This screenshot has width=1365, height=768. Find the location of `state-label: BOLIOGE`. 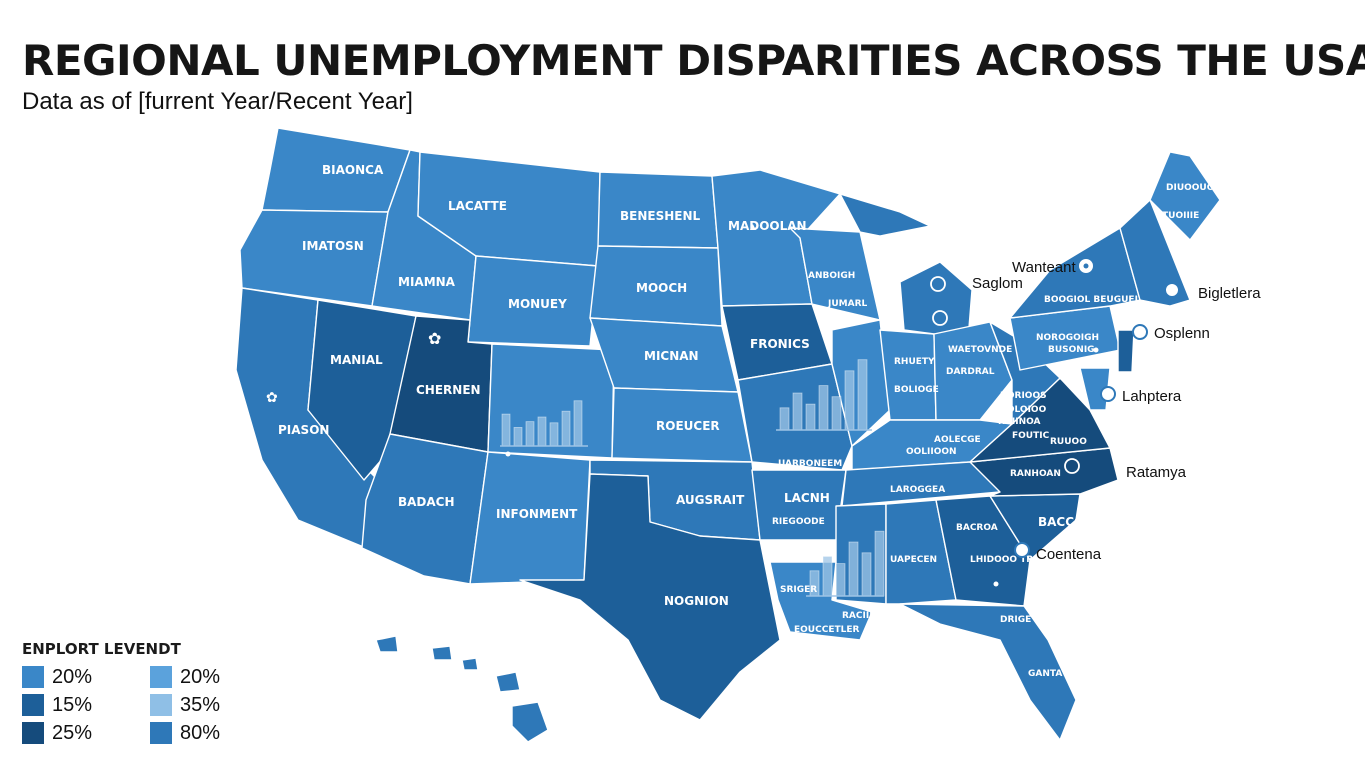

state-label: BOLIOGE is located at coordinates (916, 390).